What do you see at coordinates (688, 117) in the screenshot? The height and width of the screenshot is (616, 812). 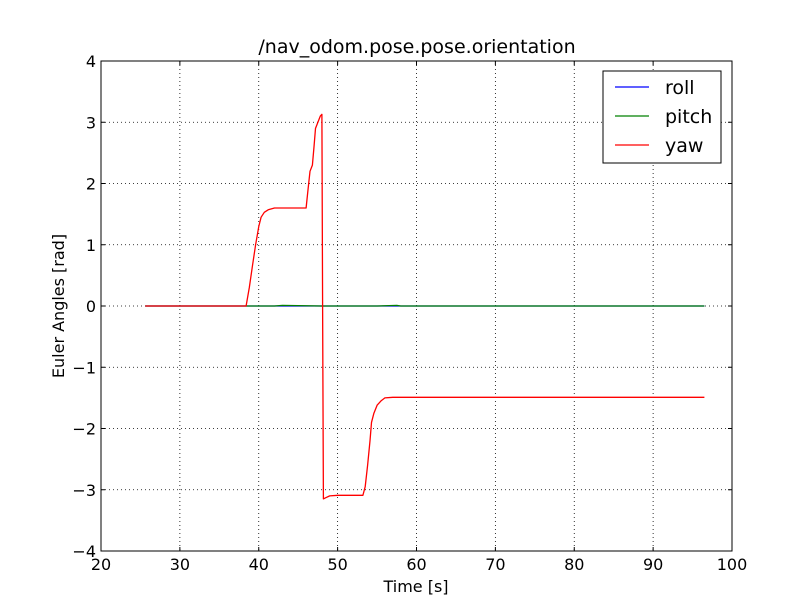 I see `legend-label-pitch: pitch` at bounding box center [688, 117].